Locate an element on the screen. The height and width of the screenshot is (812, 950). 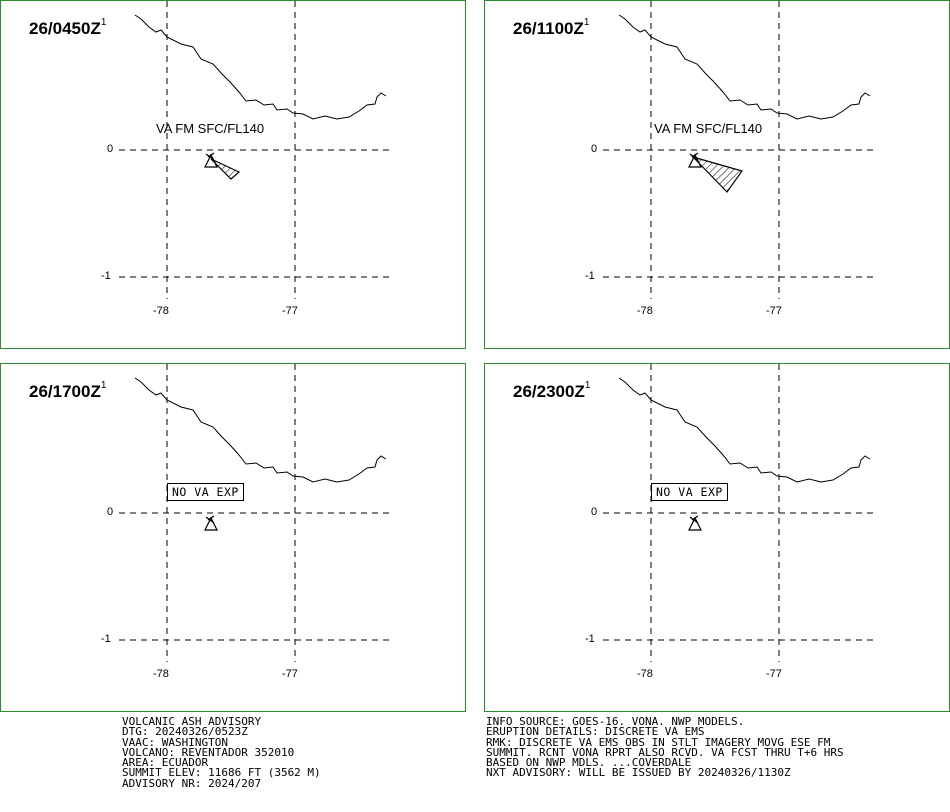
panel-time-1: 26/0450Z1 is located at coordinates (68, 27).